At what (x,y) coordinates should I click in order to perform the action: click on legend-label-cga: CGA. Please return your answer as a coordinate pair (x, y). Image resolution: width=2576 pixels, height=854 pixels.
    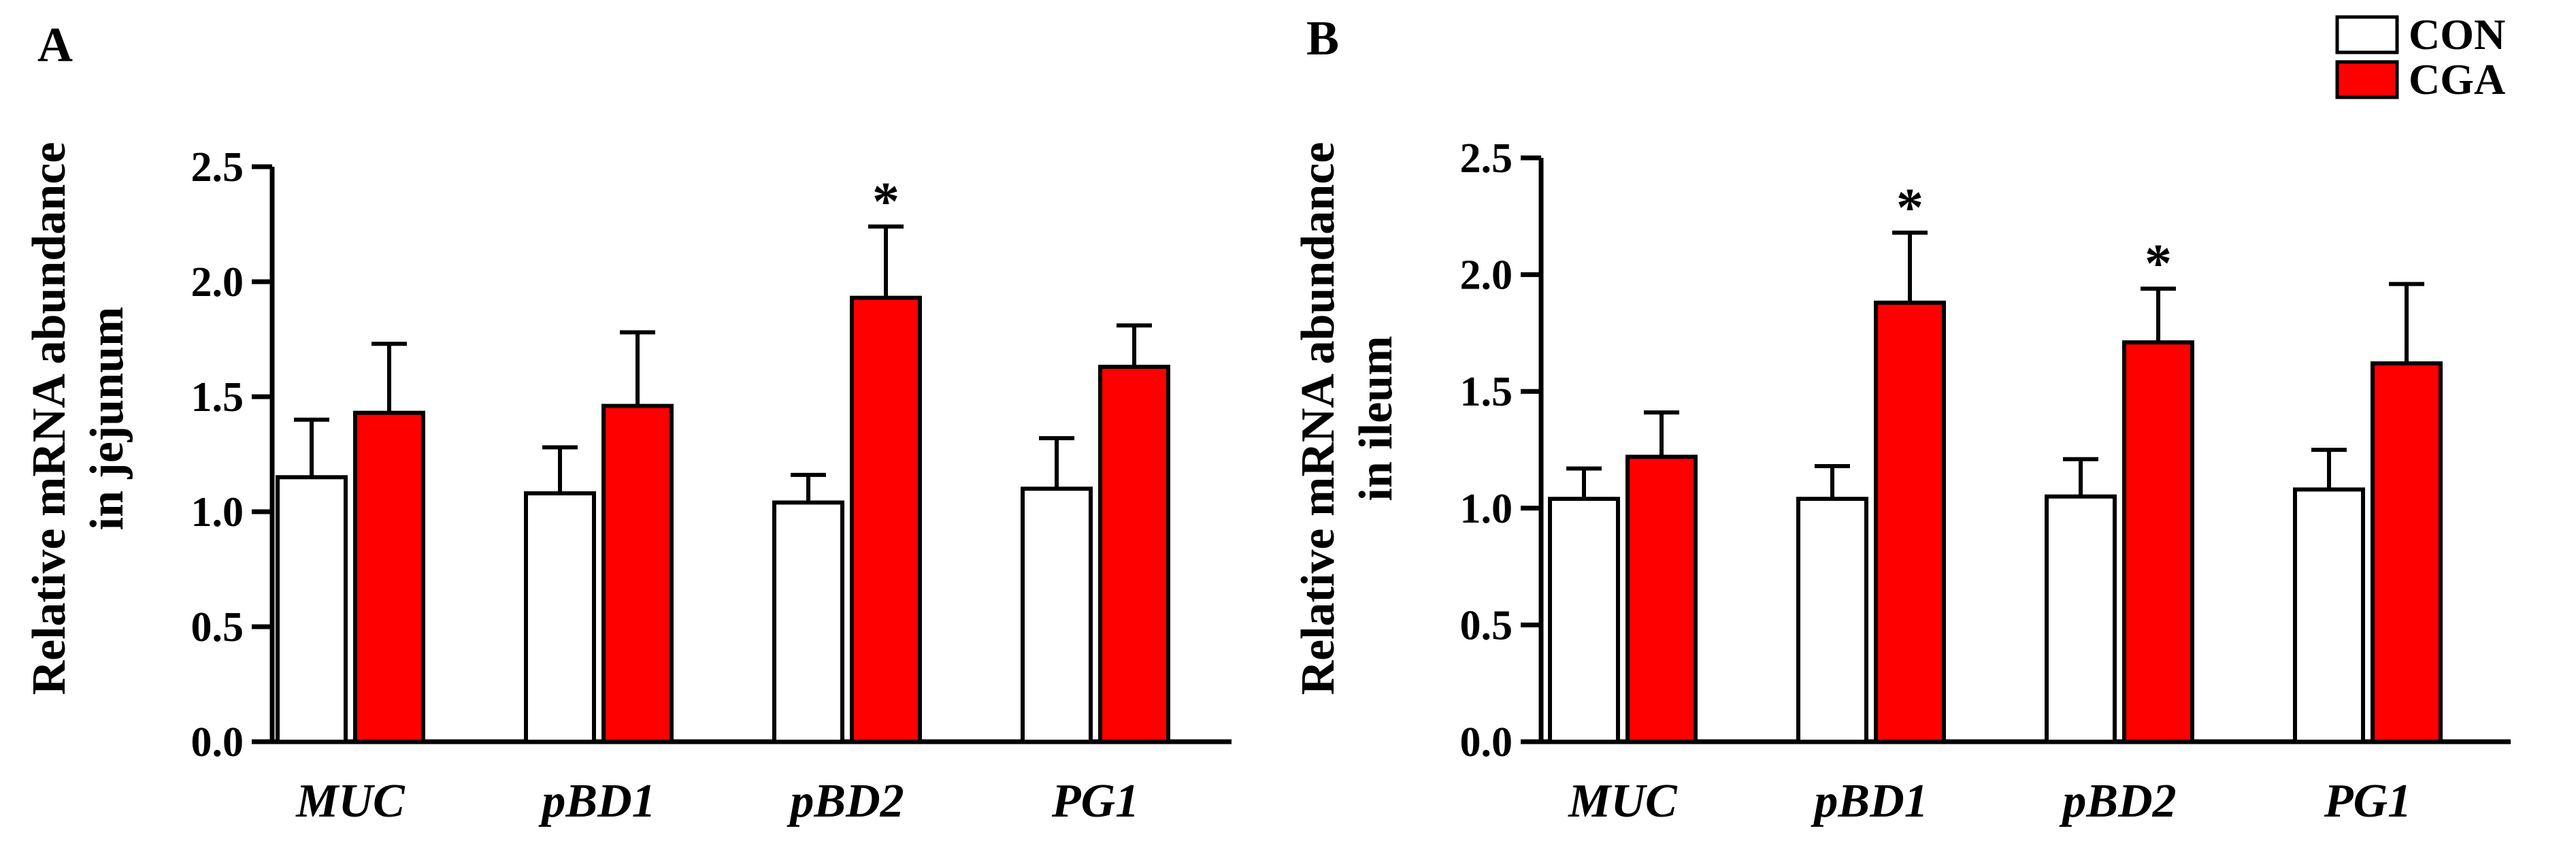
    Looking at the image, I should click on (2457, 79).